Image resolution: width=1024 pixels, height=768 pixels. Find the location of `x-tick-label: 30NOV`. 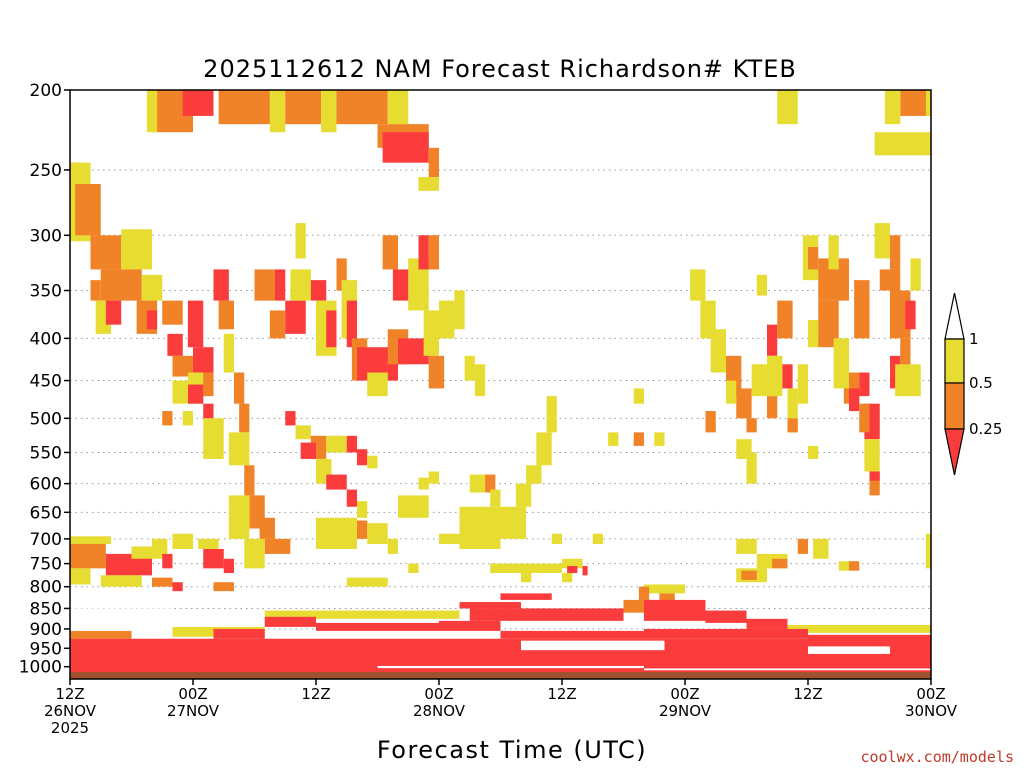

x-tick-label: 30NOV is located at coordinates (931, 711).